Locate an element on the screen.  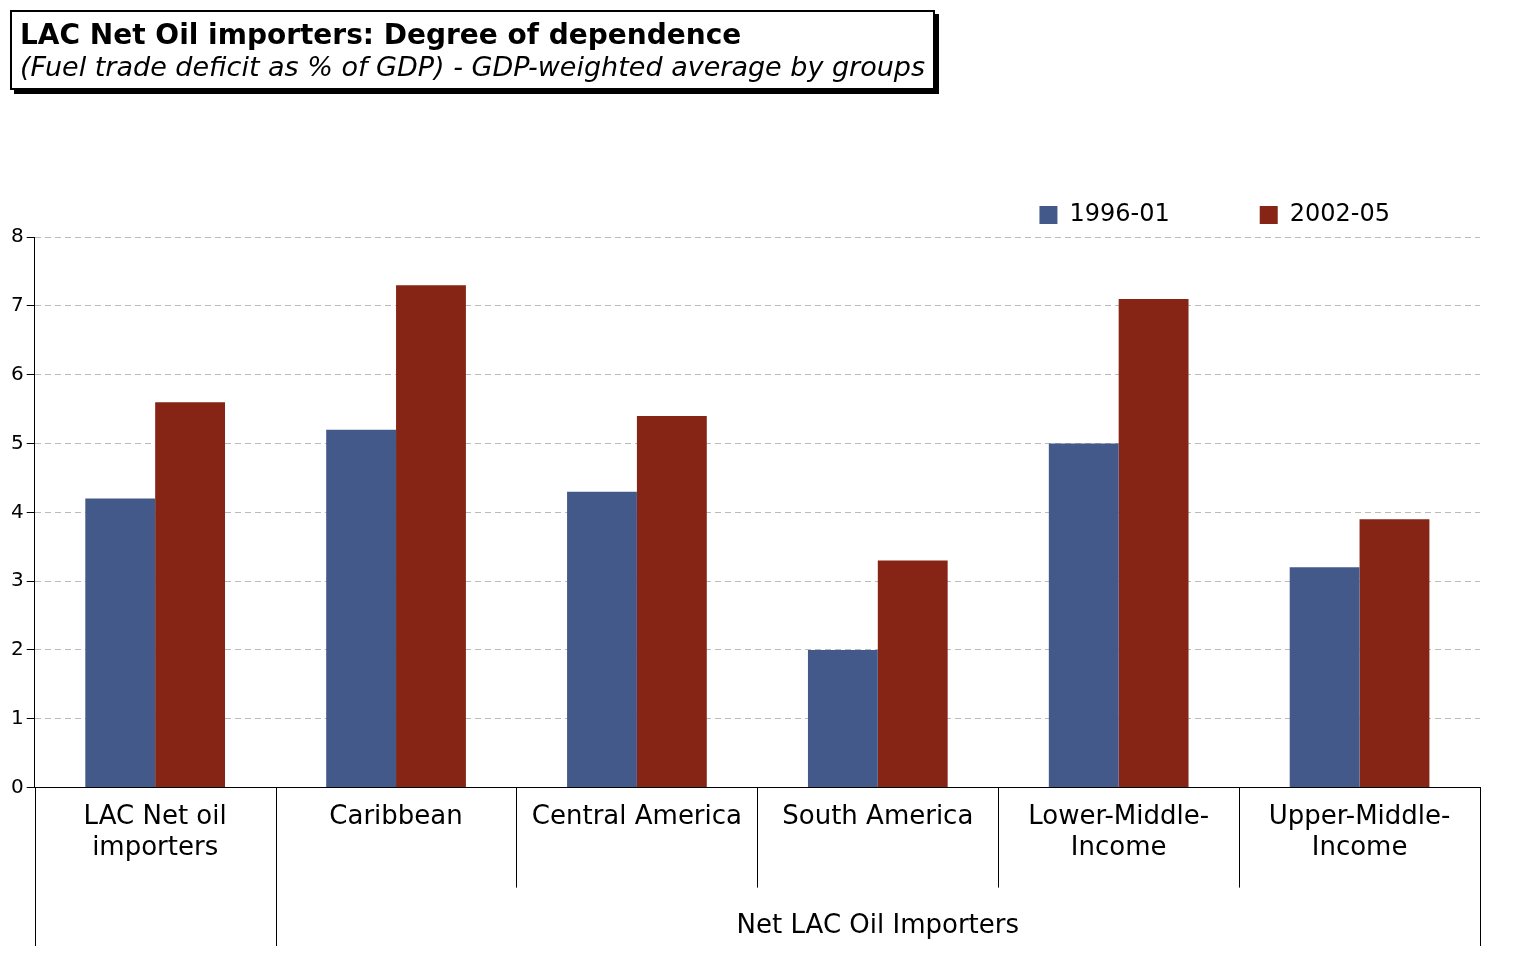
text: Net LAC Oil Importers is located at coordinates (878, 923).